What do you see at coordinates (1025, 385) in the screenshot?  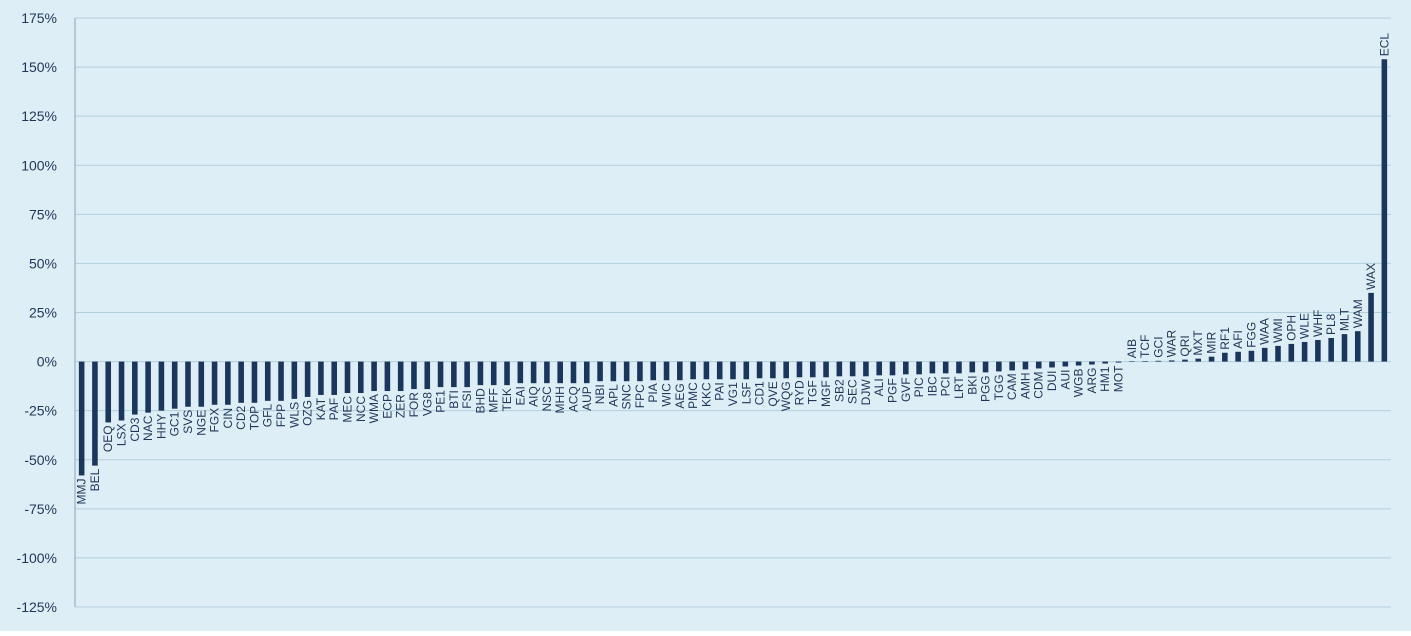 I see `category-label: AMH` at bounding box center [1025, 385].